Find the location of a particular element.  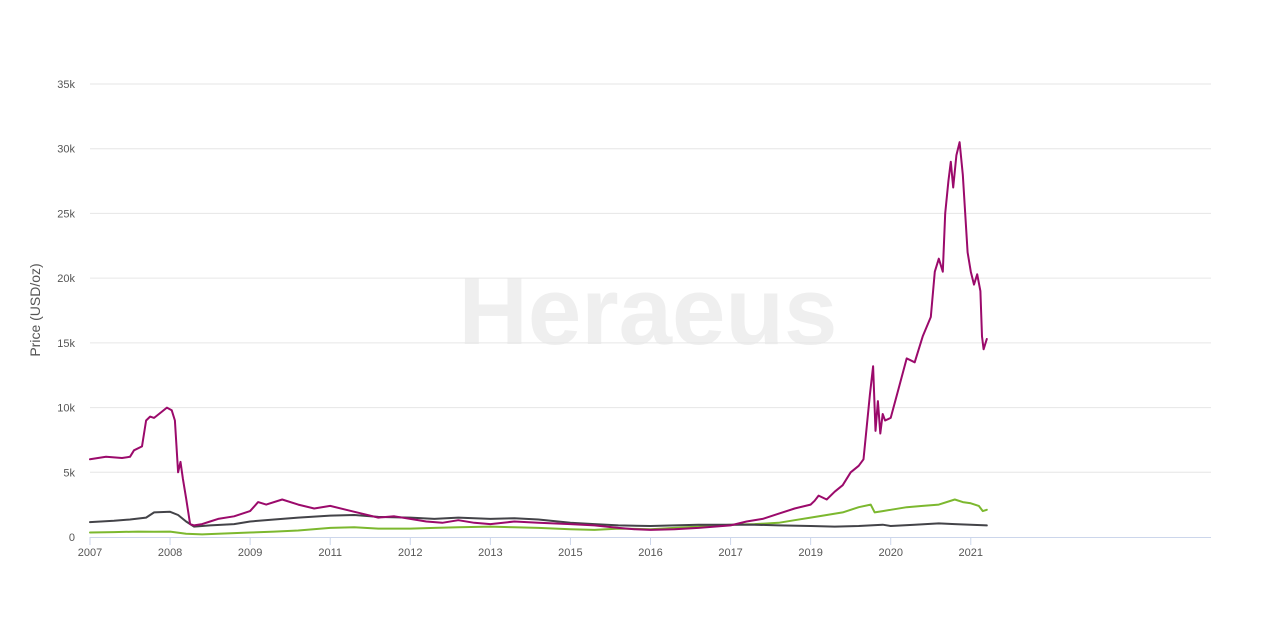

x-tick-label: 2008 is located at coordinates (170, 553).